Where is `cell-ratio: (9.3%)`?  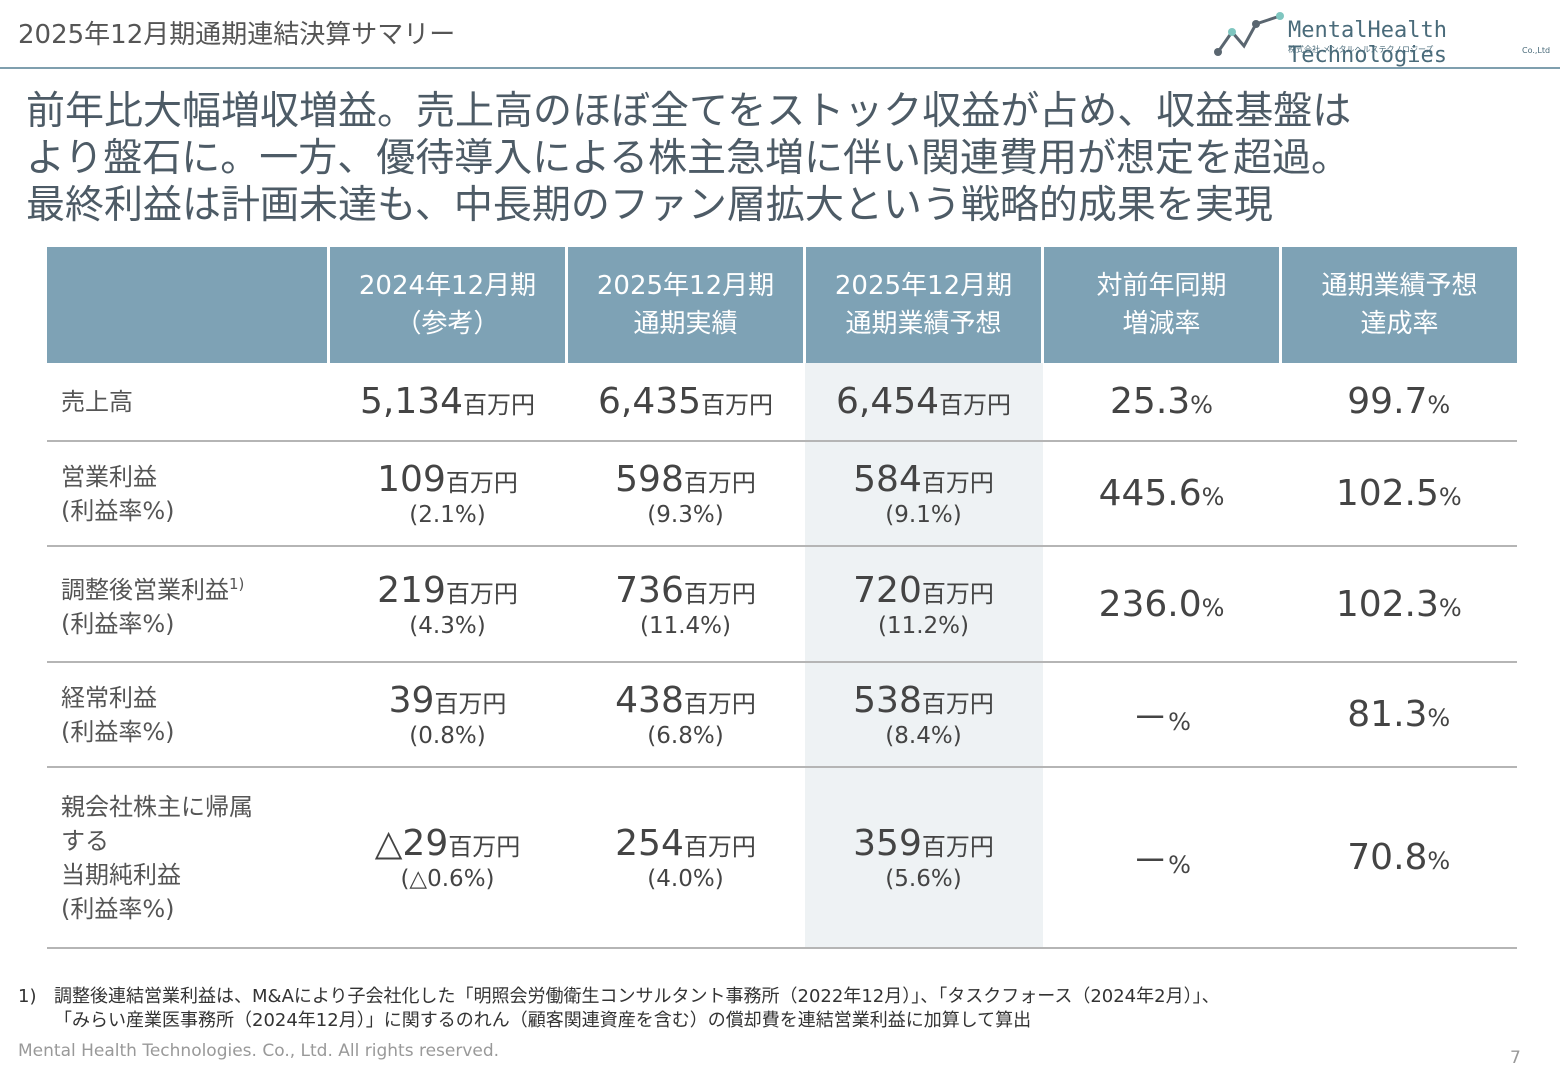
cell-ratio: (9.3%) is located at coordinates (685, 515).